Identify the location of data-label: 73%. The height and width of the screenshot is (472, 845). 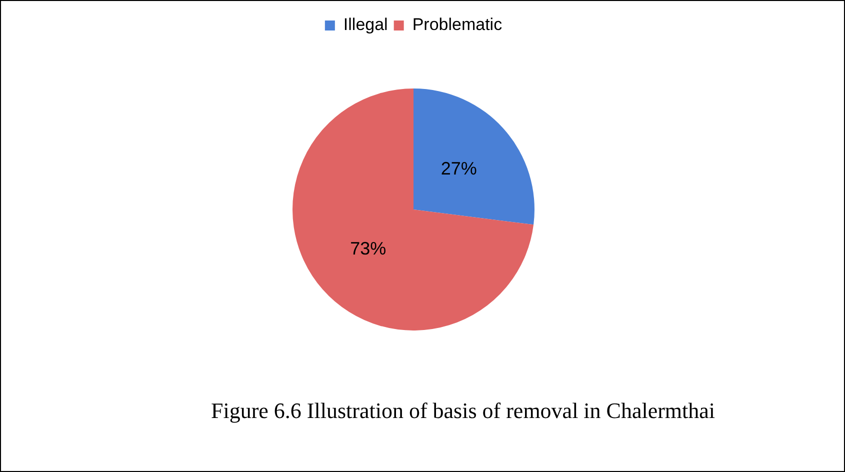
(368, 248).